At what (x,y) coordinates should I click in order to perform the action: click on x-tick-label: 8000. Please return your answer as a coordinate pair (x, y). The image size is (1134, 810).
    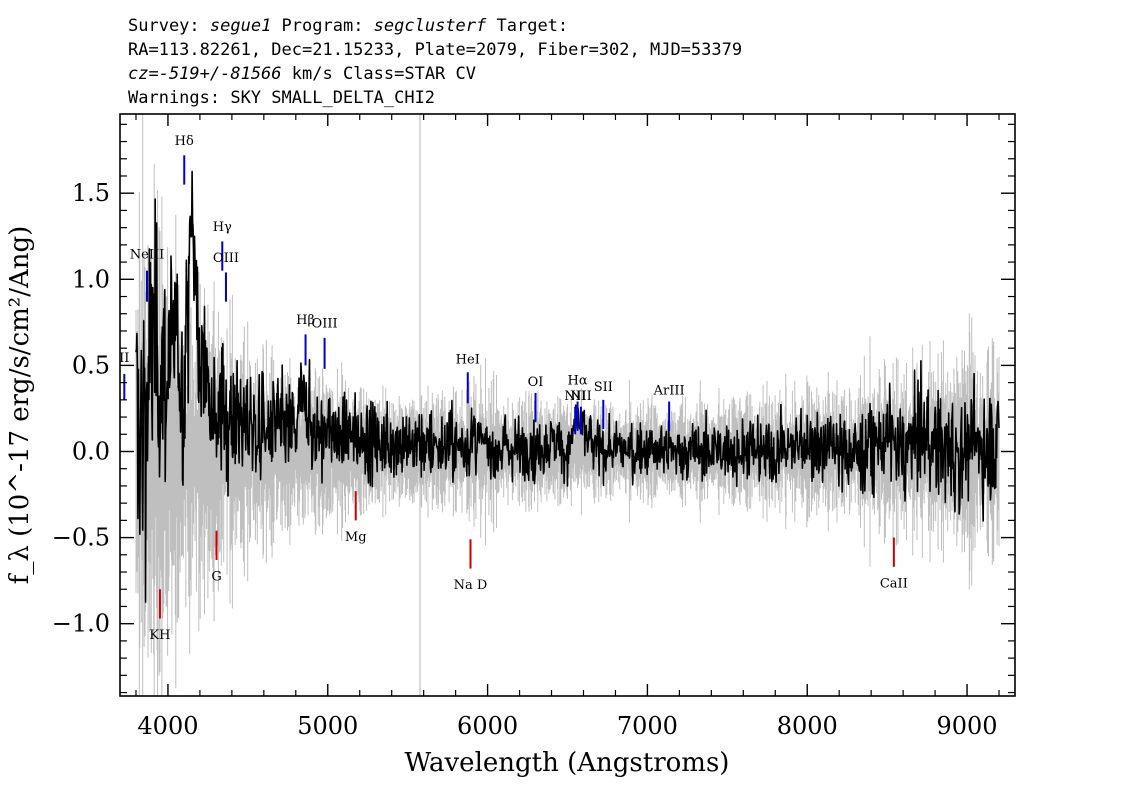
    Looking at the image, I should click on (807, 726).